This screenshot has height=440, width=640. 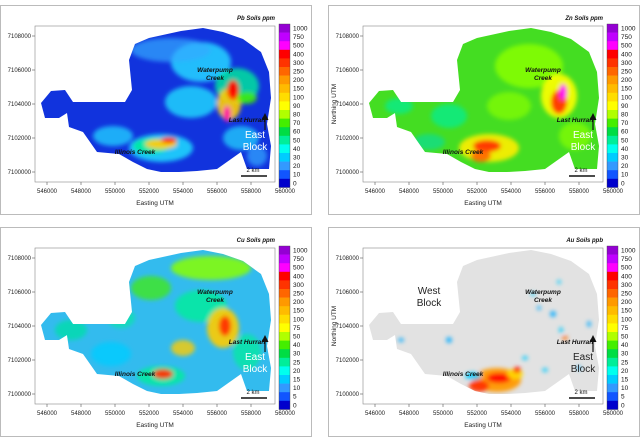 I want to click on colorbar-label: 300, so click(x=626, y=285).